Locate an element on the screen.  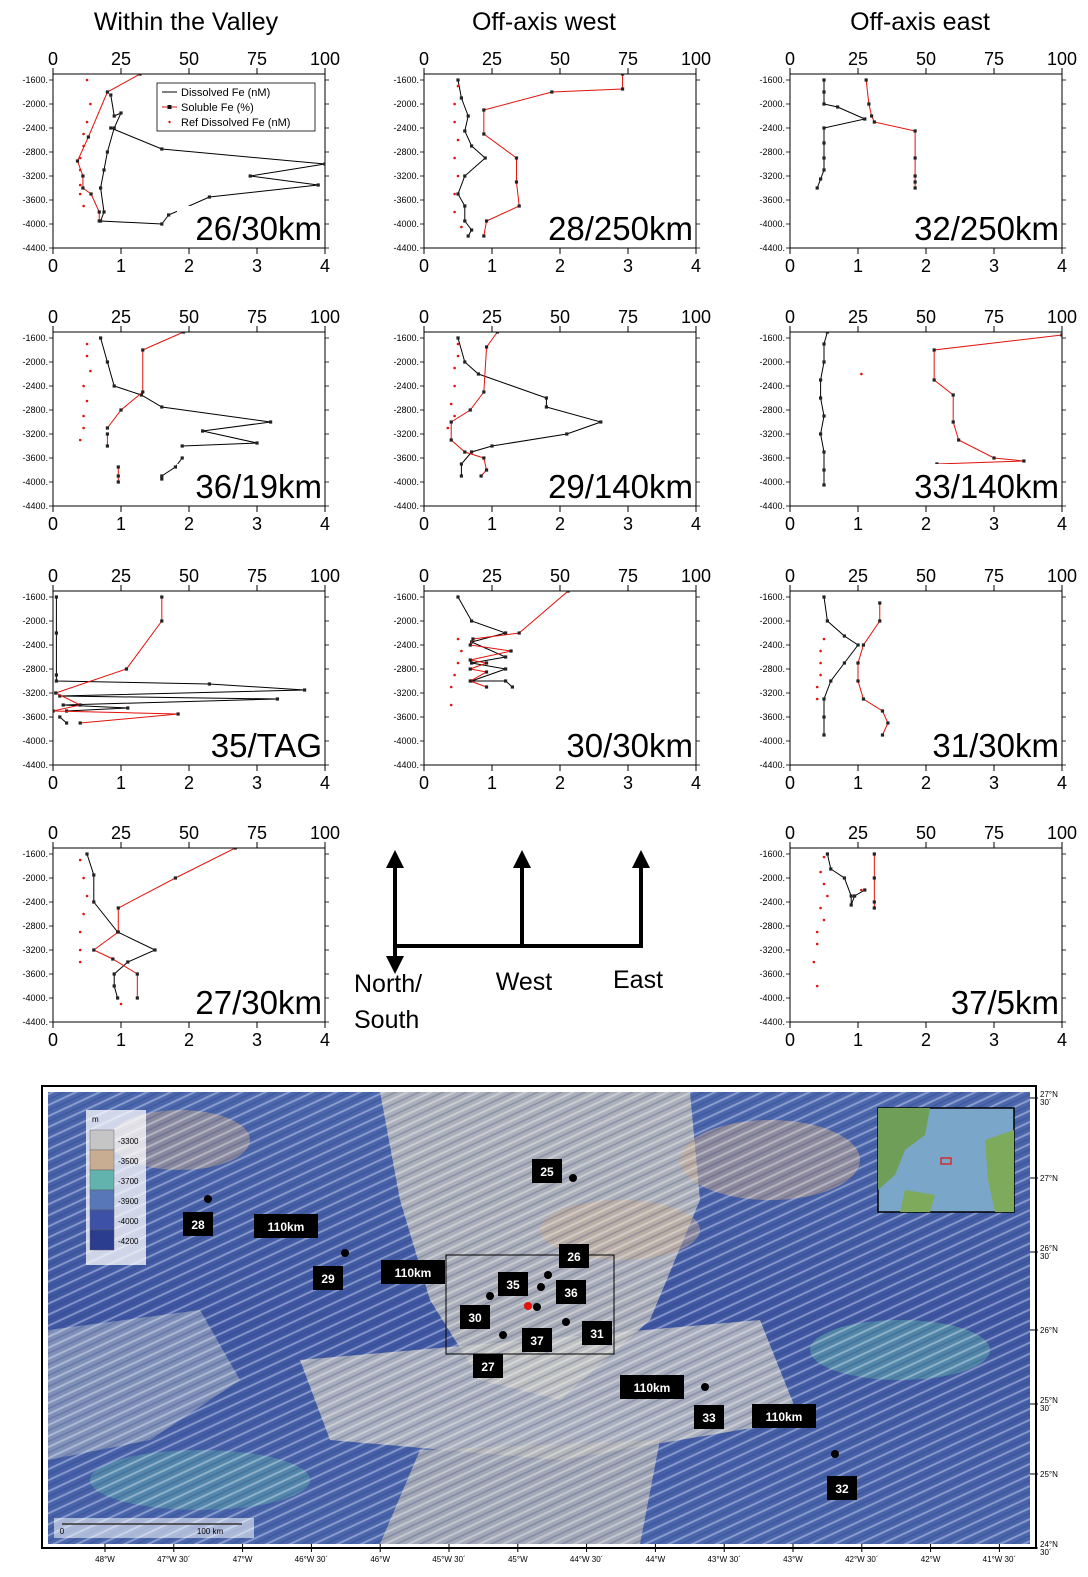
panel-label: 33/140km is located at coordinates (986, 486).